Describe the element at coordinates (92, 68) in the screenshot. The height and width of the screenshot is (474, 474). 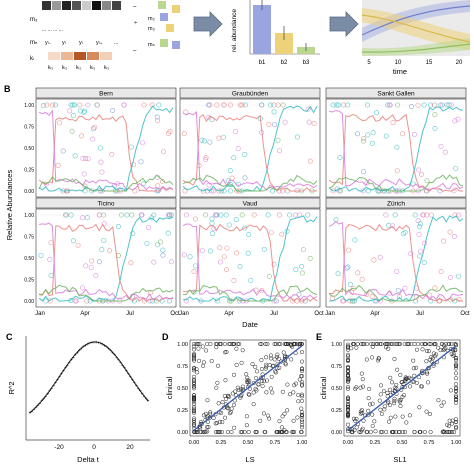
I see `seq-k-3: kₗ₂` at that location.